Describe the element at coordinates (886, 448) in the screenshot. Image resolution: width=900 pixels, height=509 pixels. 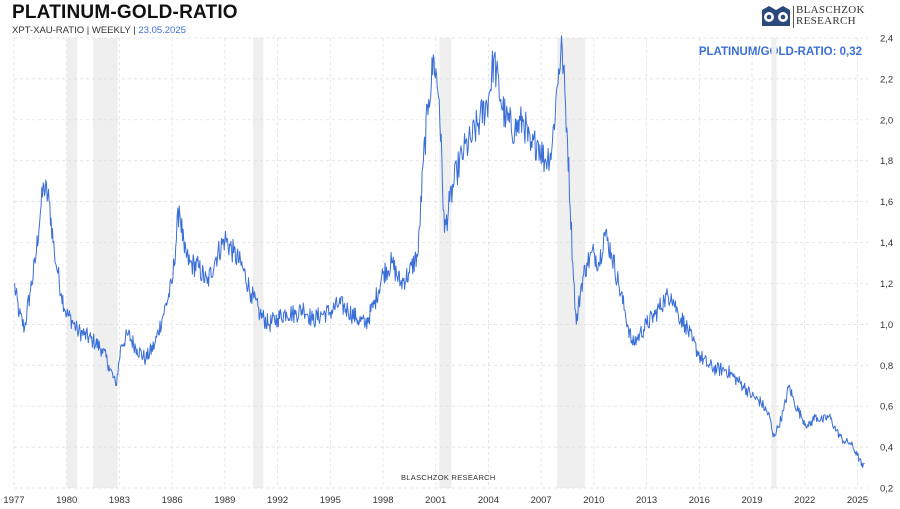
I see `y-tick-label: 0,4` at that location.